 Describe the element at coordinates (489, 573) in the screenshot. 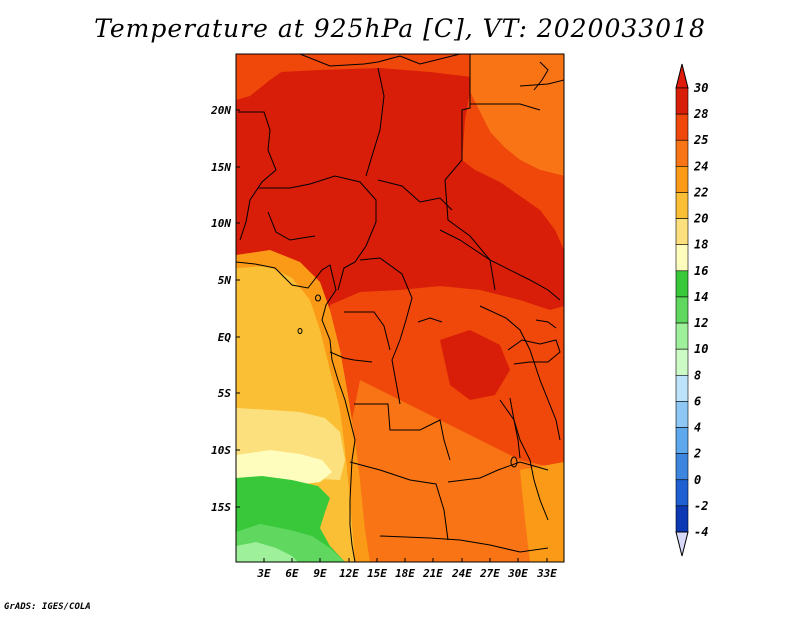

I see `lon-label: 27E` at that location.